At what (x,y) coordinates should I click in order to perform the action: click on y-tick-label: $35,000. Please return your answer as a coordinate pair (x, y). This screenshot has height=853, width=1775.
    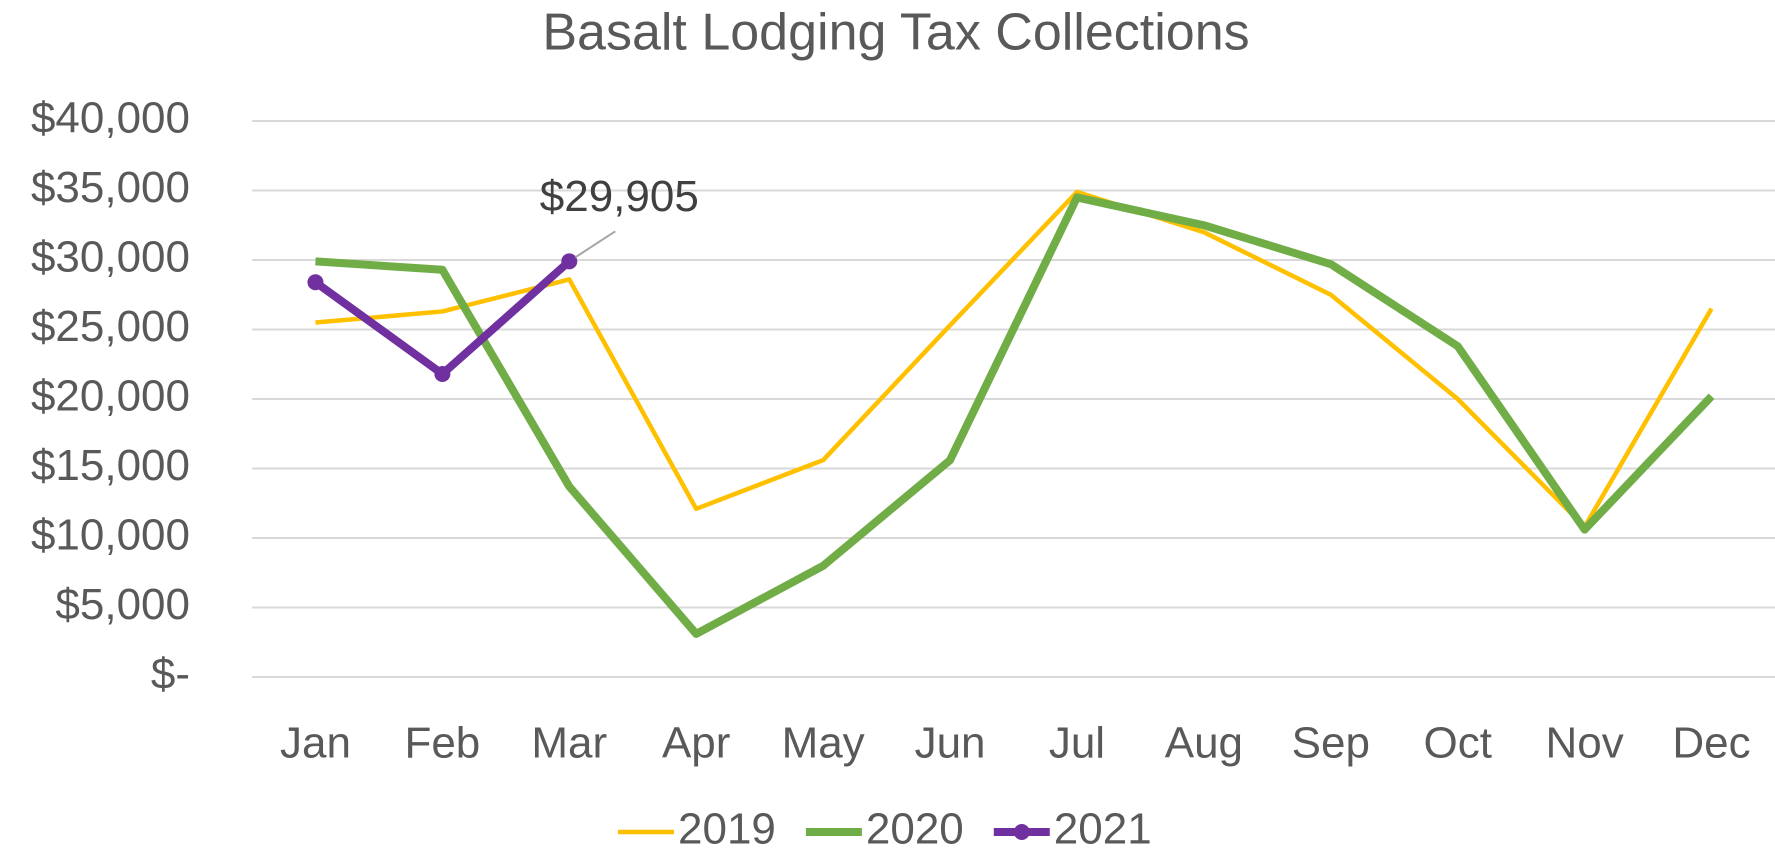
    Looking at the image, I should click on (110, 187).